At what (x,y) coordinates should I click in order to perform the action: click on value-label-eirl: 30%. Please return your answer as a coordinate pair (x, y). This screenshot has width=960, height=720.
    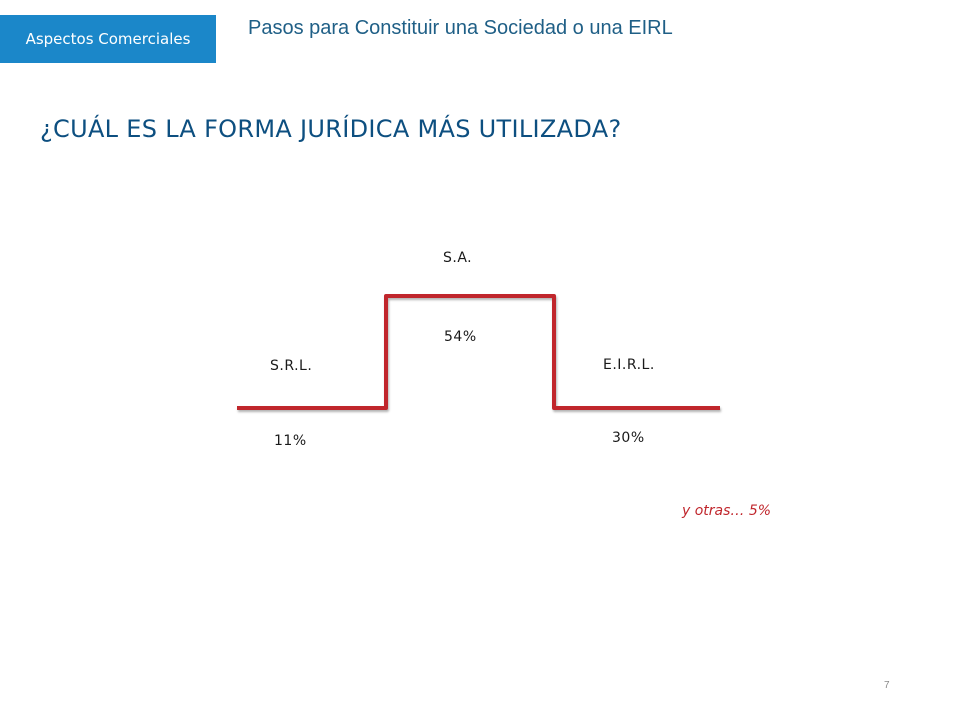
    Looking at the image, I should click on (628, 438).